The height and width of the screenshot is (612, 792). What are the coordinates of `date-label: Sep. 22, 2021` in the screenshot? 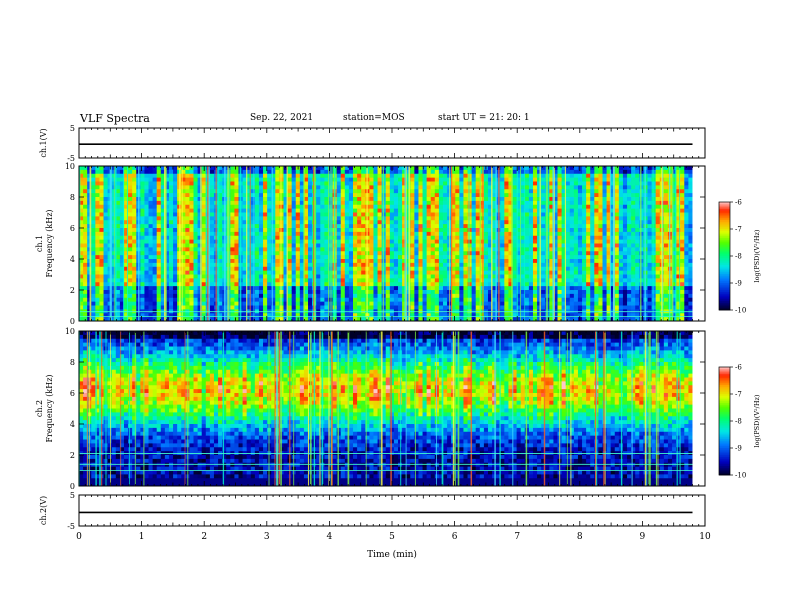 It's located at (282, 118).